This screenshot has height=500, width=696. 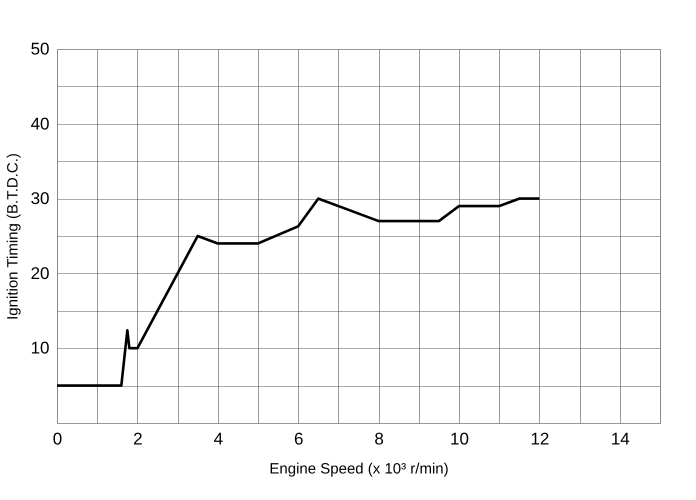 I want to click on x-tick-label: 10, so click(x=459, y=439).